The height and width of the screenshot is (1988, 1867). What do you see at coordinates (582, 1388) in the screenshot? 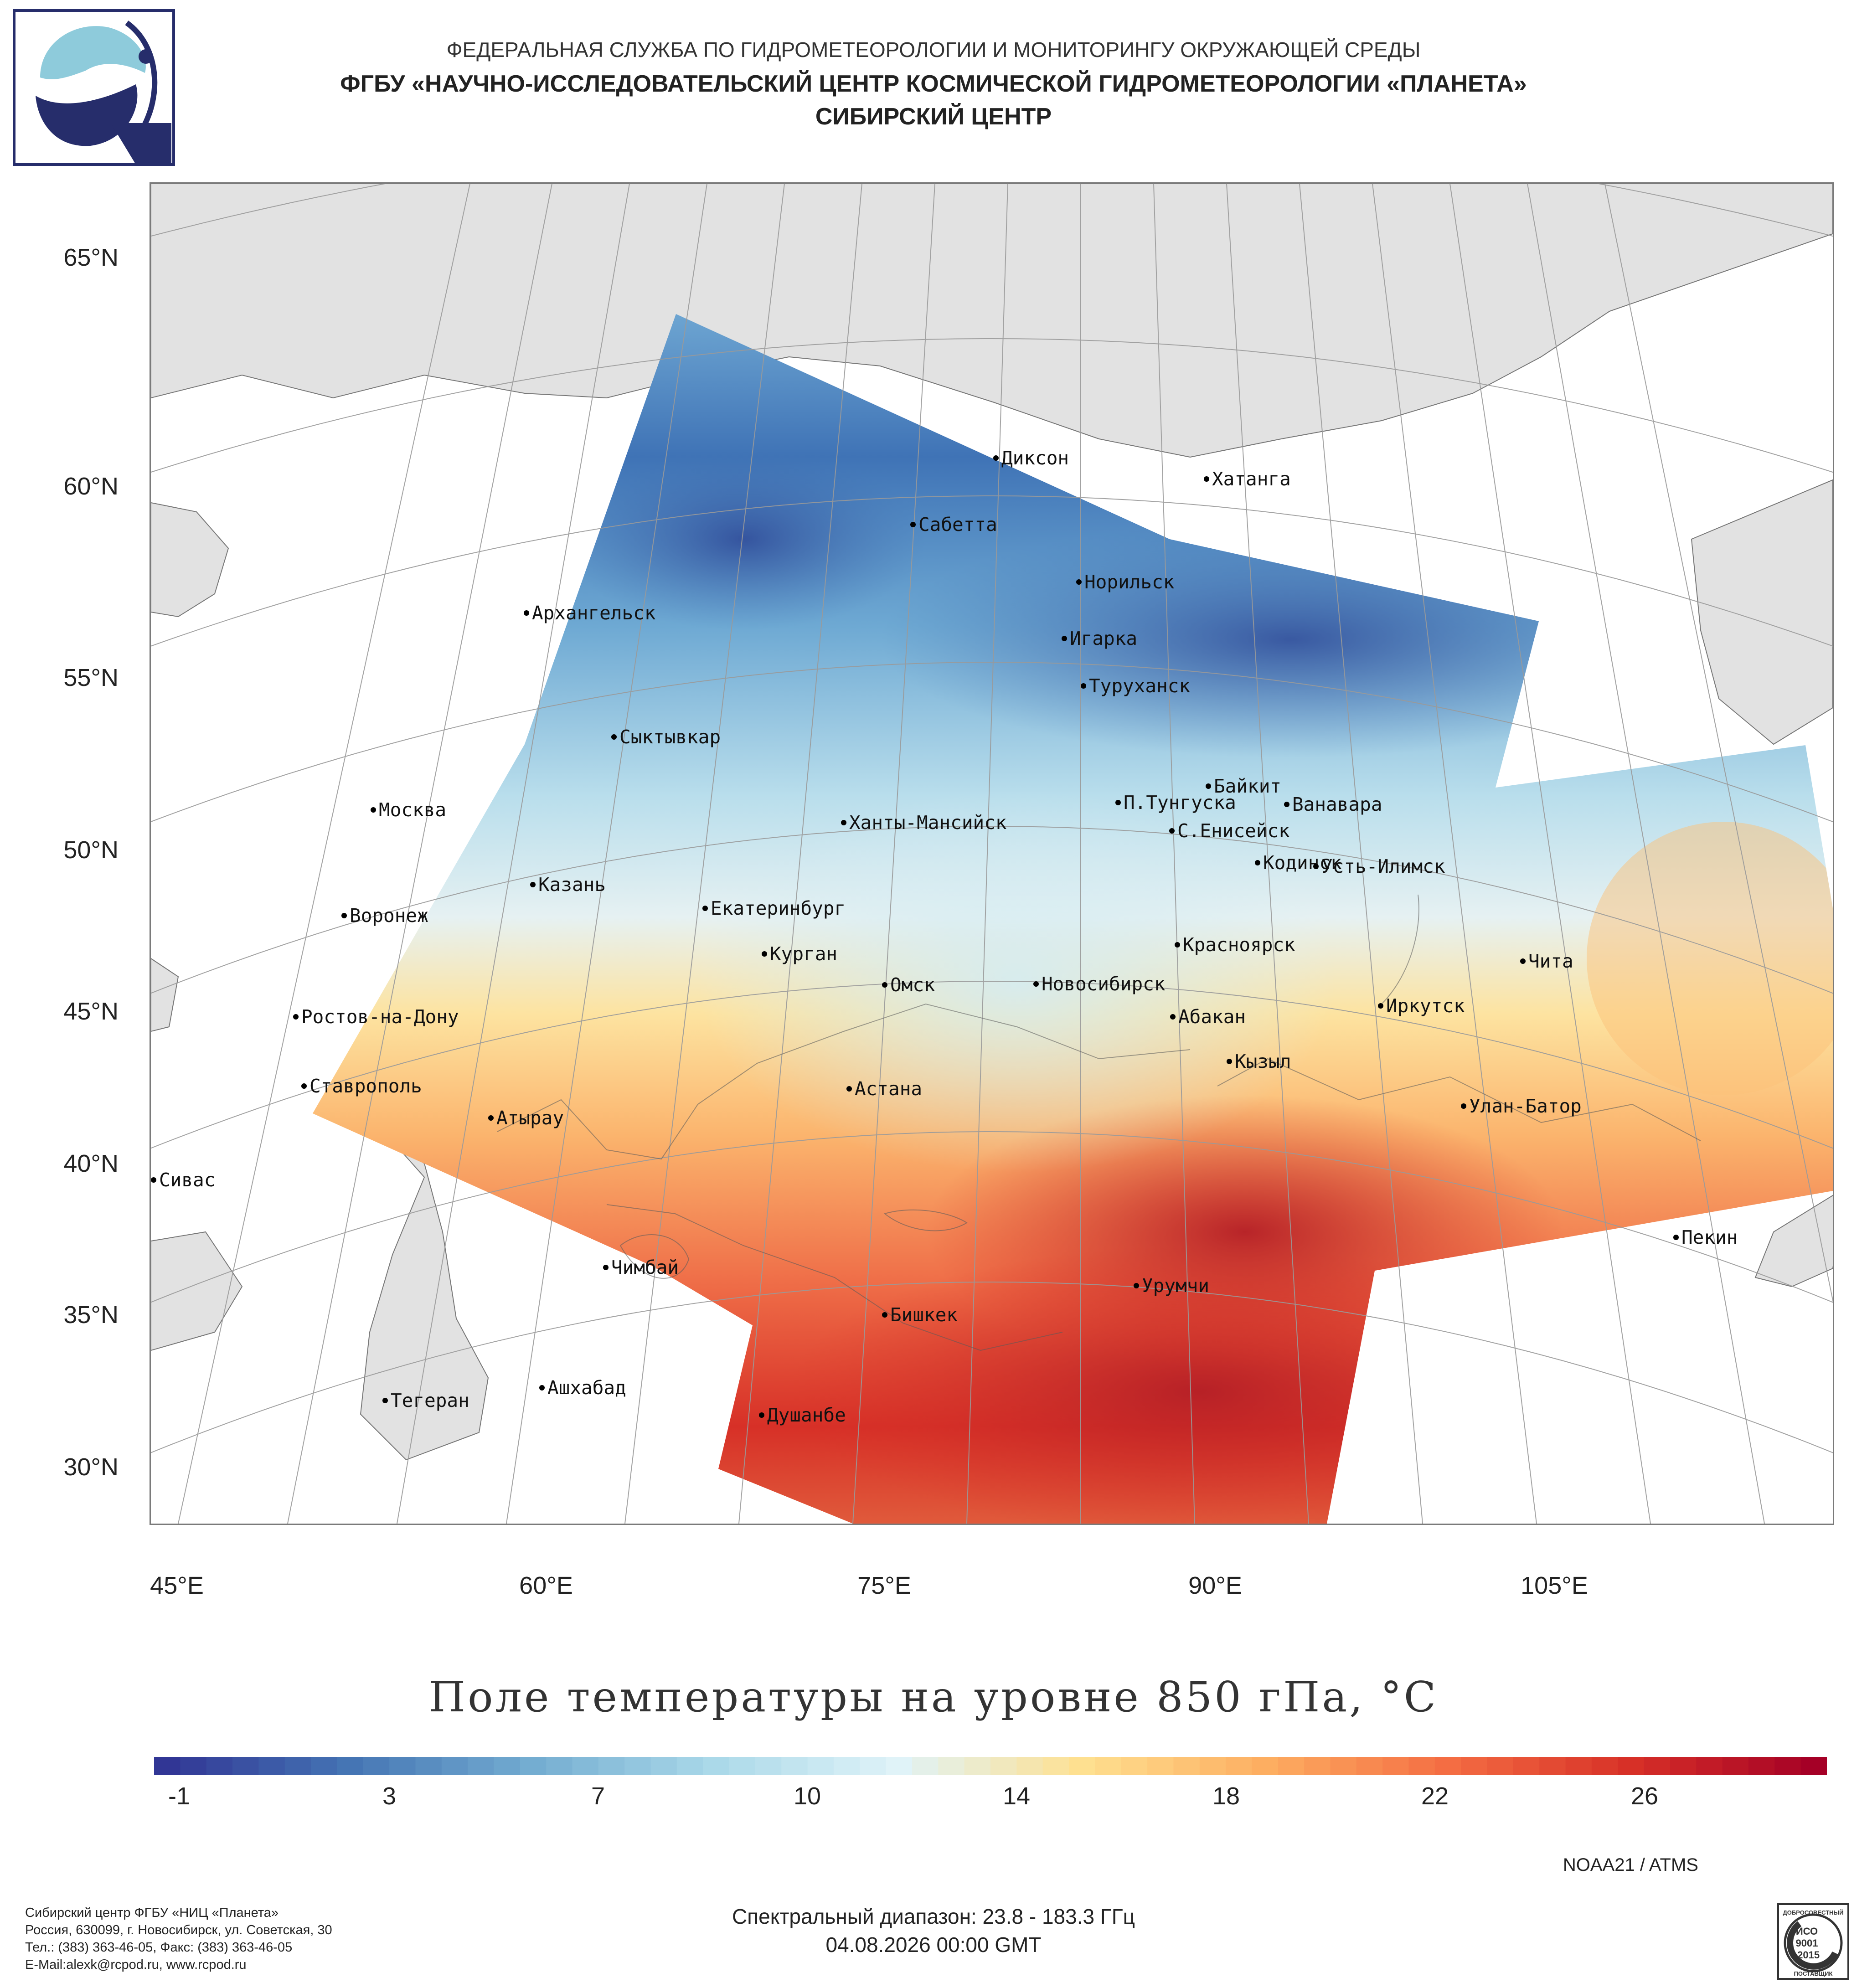
I see `city-ashgabat: Ашхабад` at bounding box center [582, 1388].